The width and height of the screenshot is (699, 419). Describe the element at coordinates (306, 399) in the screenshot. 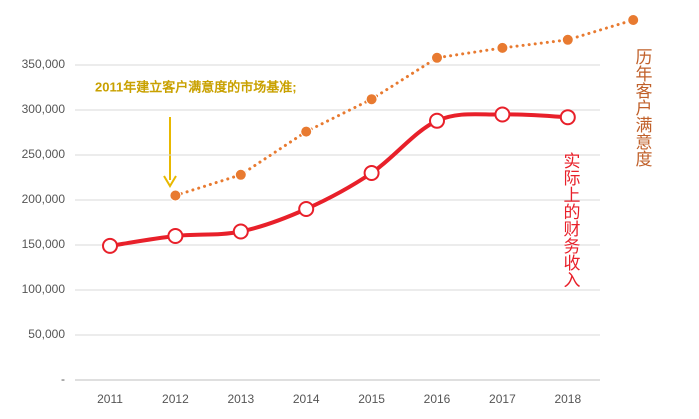

I see `x-tick-label: 2014` at that location.